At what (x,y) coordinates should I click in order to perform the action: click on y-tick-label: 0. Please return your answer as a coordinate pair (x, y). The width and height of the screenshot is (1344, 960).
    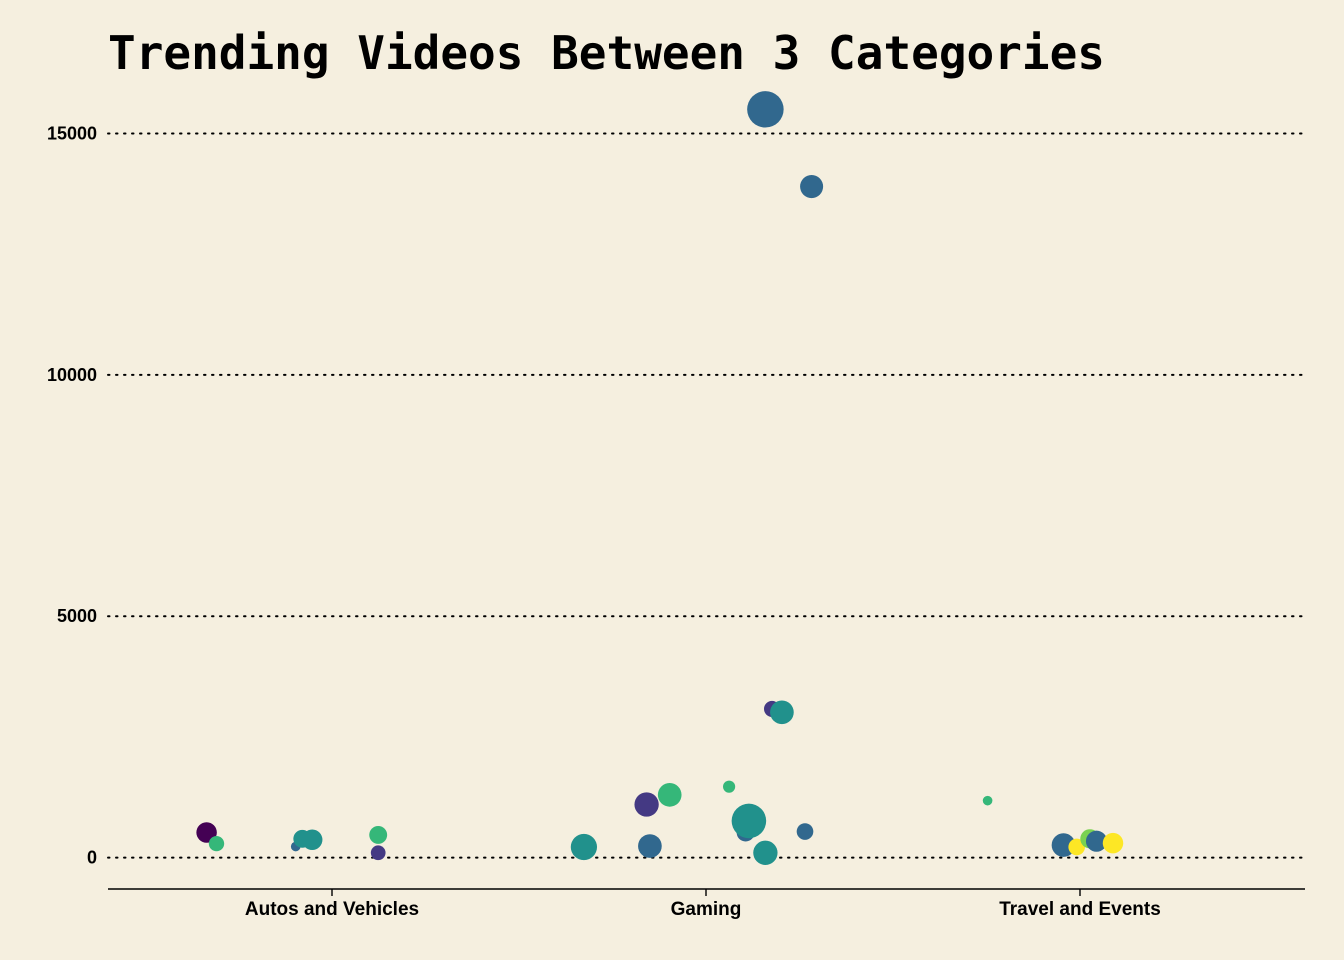
    Looking at the image, I should click on (92, 858).